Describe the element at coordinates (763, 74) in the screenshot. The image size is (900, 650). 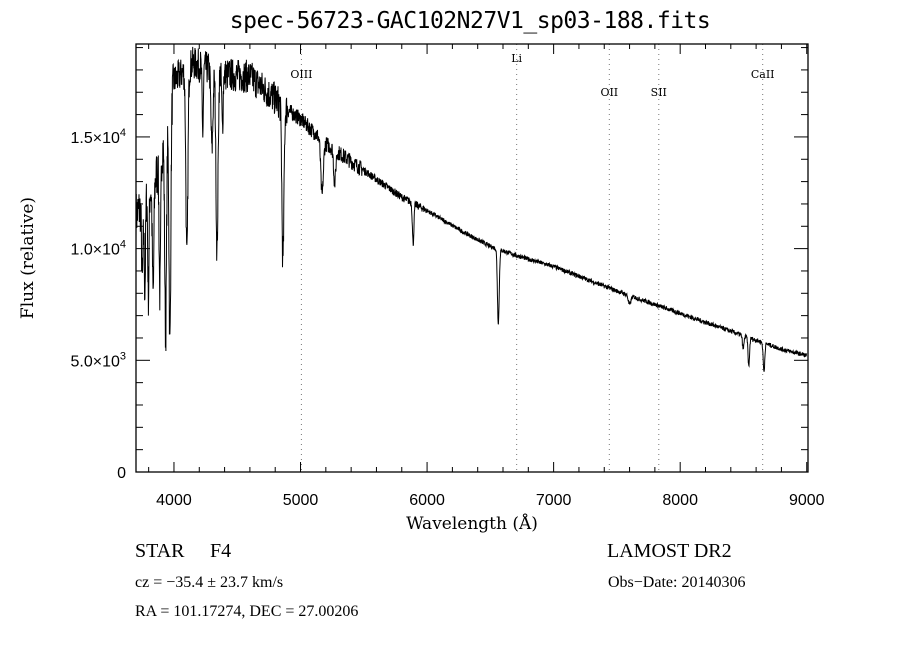
I see `line-label: CaII` at that location.